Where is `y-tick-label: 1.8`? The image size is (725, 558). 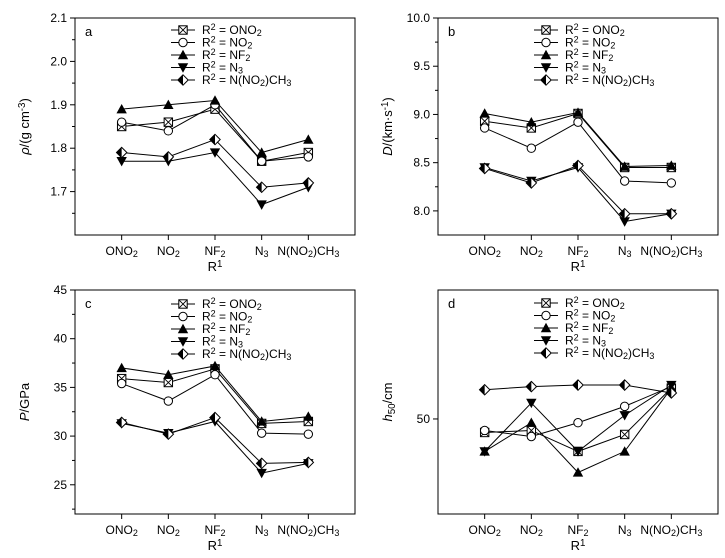
y-tick-label: 1.8 is located at coordinates (58, 148).